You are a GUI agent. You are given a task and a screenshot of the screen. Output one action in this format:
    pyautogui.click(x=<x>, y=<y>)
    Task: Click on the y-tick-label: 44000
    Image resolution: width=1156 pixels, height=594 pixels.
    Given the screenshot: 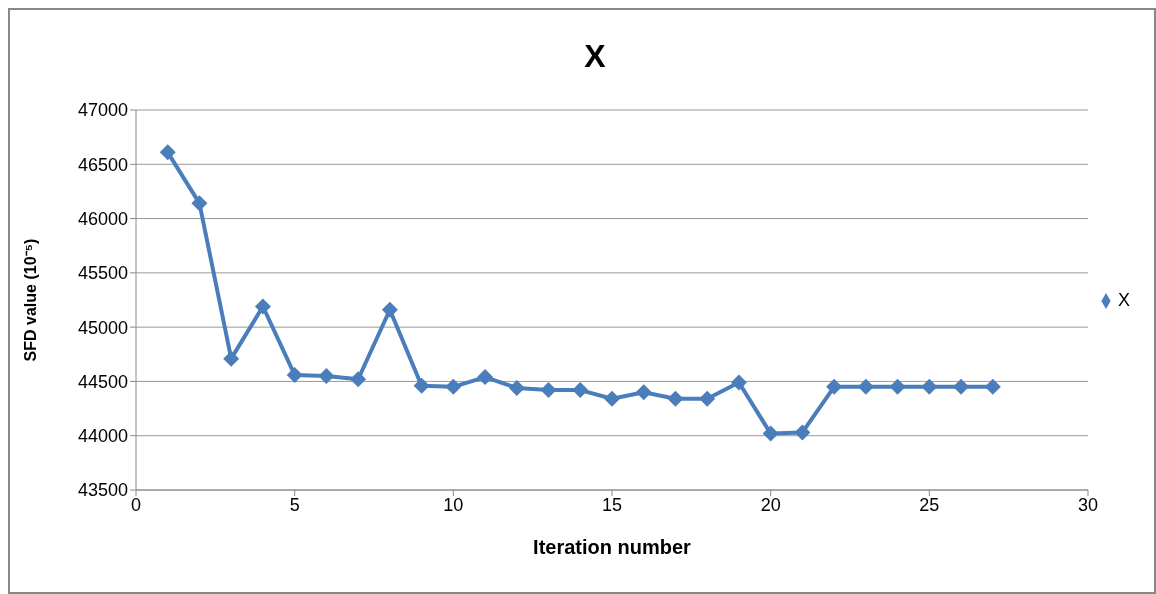 What is the action you would take?
    pyautogui.click(x=102, y=436)
    